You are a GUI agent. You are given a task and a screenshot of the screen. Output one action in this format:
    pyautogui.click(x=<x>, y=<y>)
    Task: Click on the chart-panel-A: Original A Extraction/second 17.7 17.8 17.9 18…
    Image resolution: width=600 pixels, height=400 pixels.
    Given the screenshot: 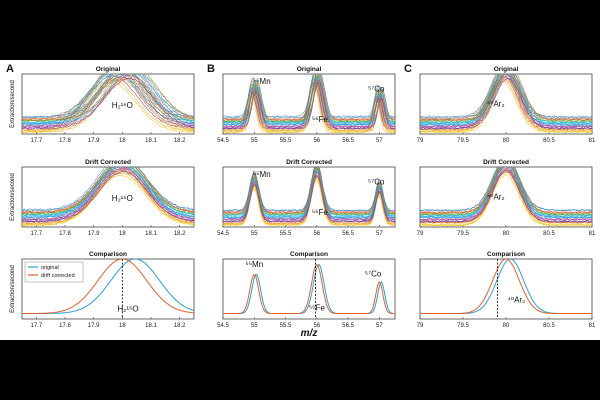 What is the action you would take?
    pyautogui.click(x=100, y=103)
    